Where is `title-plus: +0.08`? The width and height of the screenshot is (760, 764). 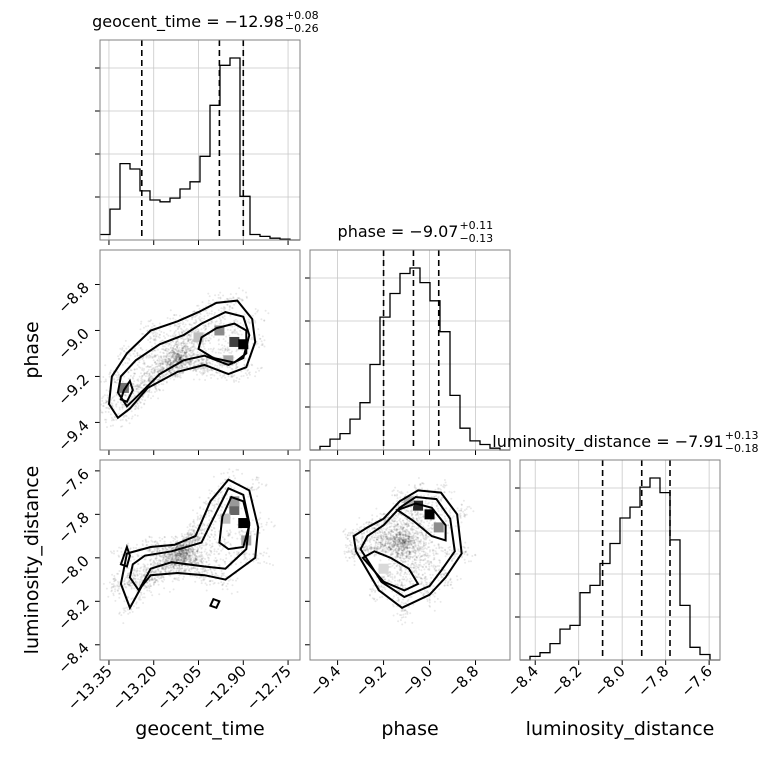 title-plus: +0.08 is located at coordinates (302, 15).